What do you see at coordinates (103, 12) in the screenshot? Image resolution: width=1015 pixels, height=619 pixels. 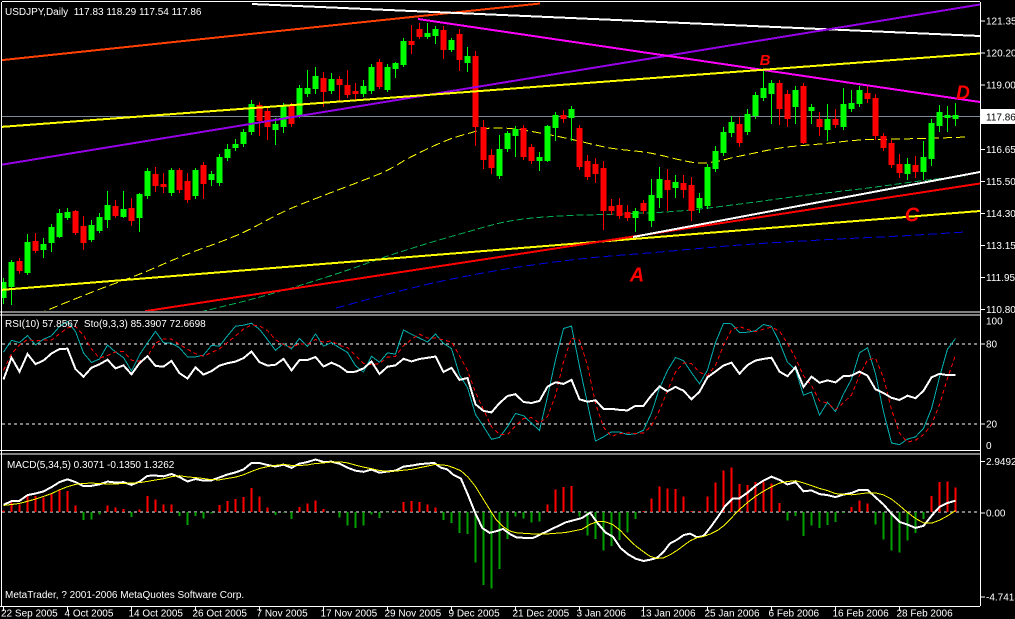 I see `svg-text:USDJPY,Daily 117.83 118.29 11: USDJPY,Daily 117.83 118.29 117.54 117.86` at bounding box center [103, 12].